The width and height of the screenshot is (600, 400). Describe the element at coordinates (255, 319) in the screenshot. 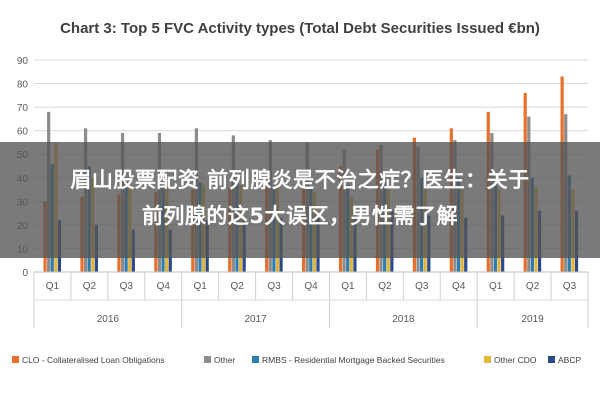

I see `year-label: 2017` at that location.